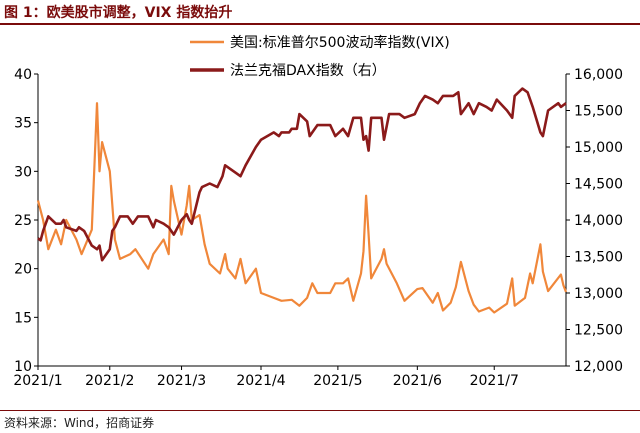 This screenshot has width=640, height=433. What do you see at coordinates (23, 124) in the screenshot?
I see `y-left-tick-label: 35` at bounding box center [23, 124].